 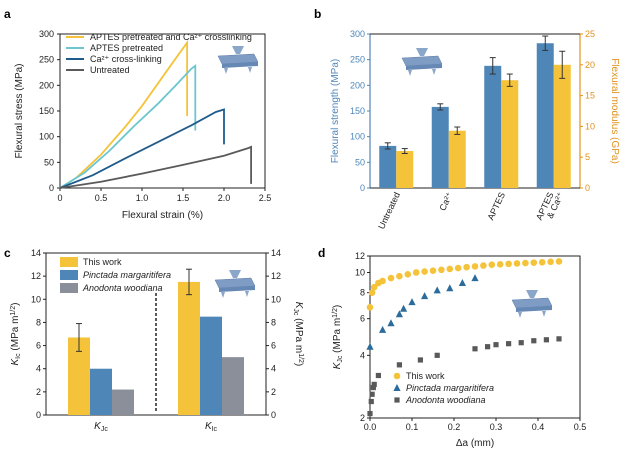 What do you see at coordinates (38, 369) in the screenshot?
I see `left-y-tick-label: 4` at bounding box center [38, 369].